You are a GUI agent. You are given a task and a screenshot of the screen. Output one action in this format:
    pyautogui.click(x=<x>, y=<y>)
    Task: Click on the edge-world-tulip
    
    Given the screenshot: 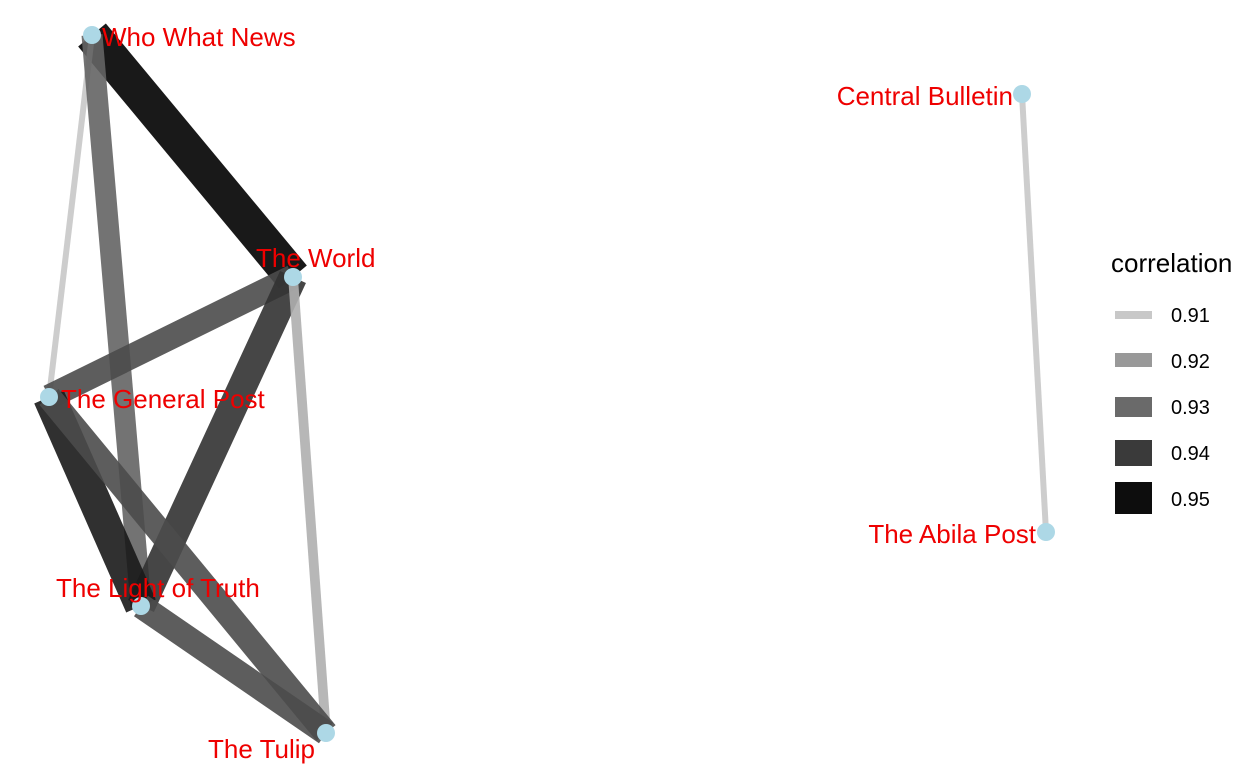 What is the action you would take?
    pyautogui.click(x=309, y=505)
    